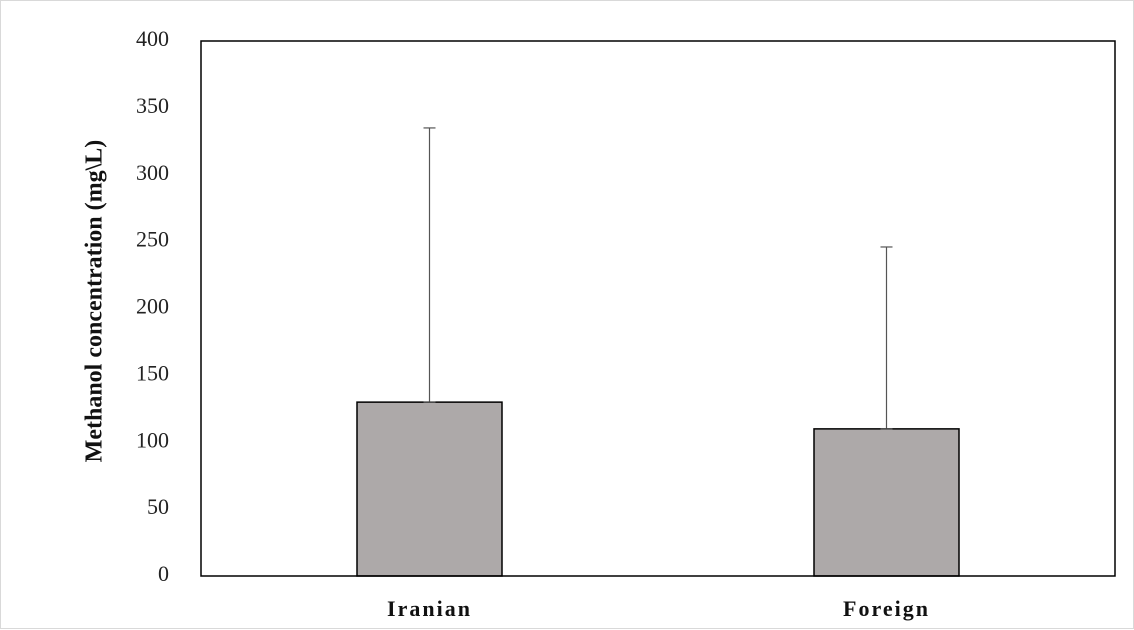 The width and height of the screenshot is (1134, 630). I want to click on y-tick-label: 250, so click(152, 239).